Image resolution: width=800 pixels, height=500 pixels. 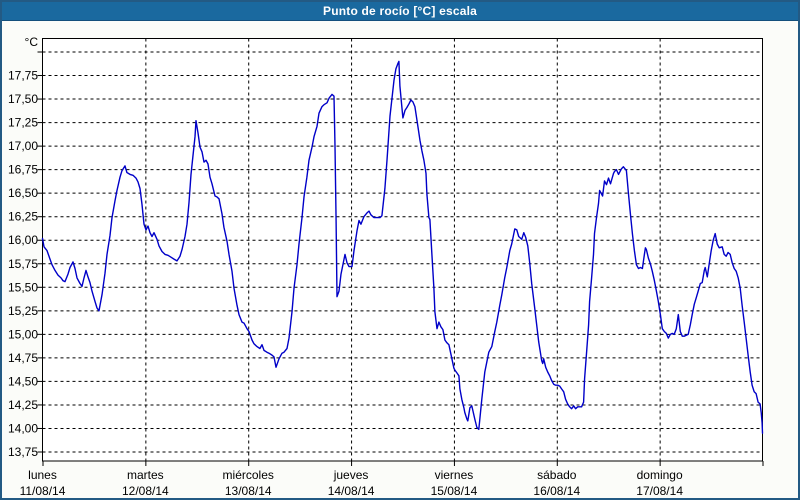 What do you see at coordinates (351, 475) in the screenshot?
I see `x-day-label: jueves` at bounding box center [351, 475].